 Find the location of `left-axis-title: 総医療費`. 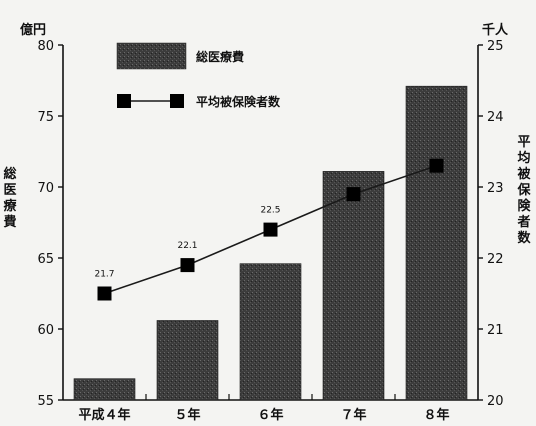

left-axis-title: 総医療費 is located at coordinates (10, 198).